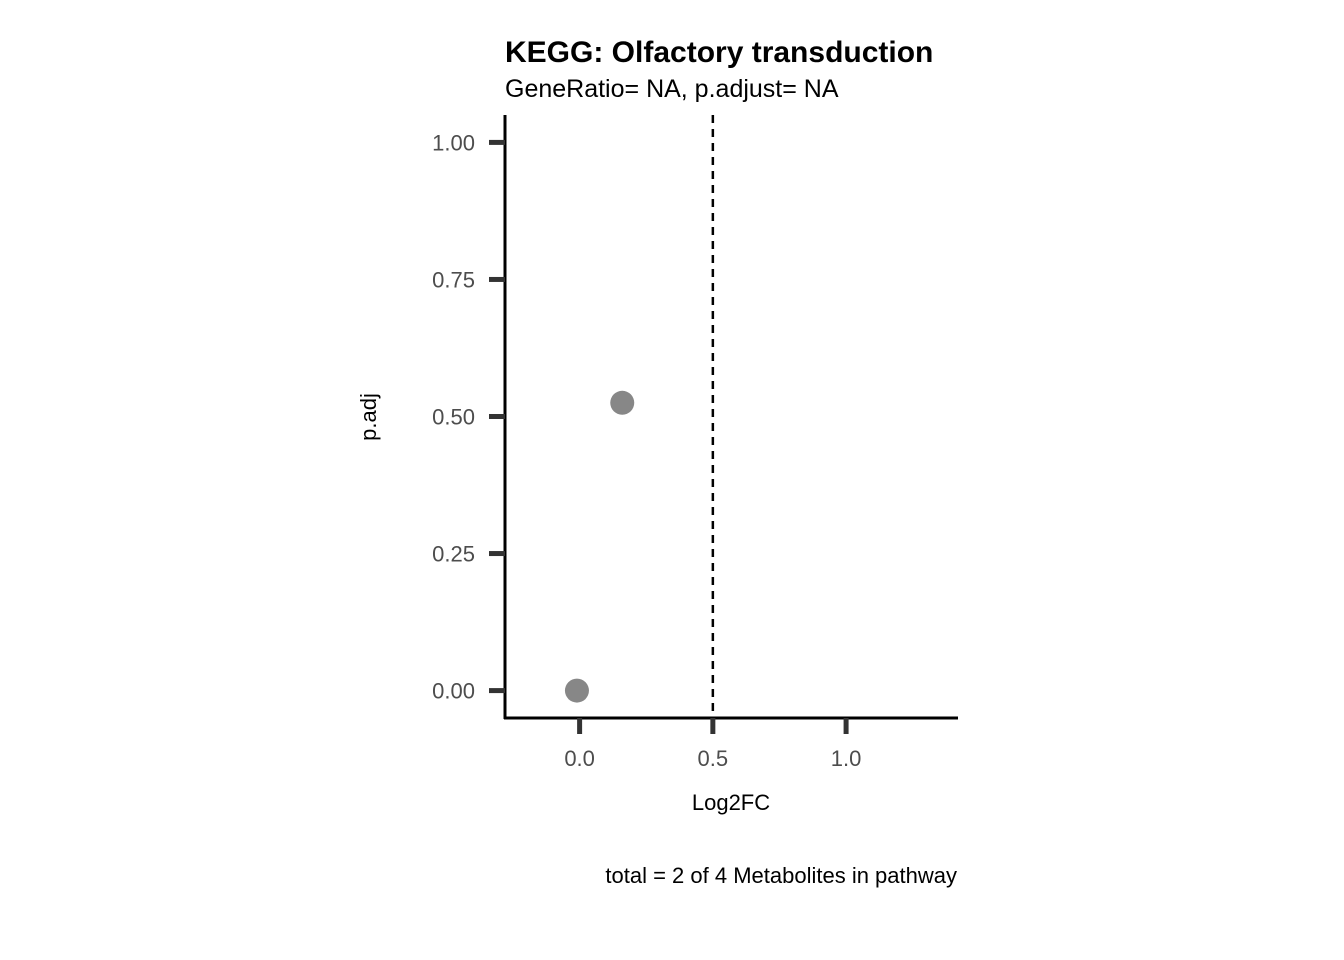 This screenshot has width=1344, height=960. Describe the element at coordinates (599, 546) in the screenshot. I see `points-layer` at that location.